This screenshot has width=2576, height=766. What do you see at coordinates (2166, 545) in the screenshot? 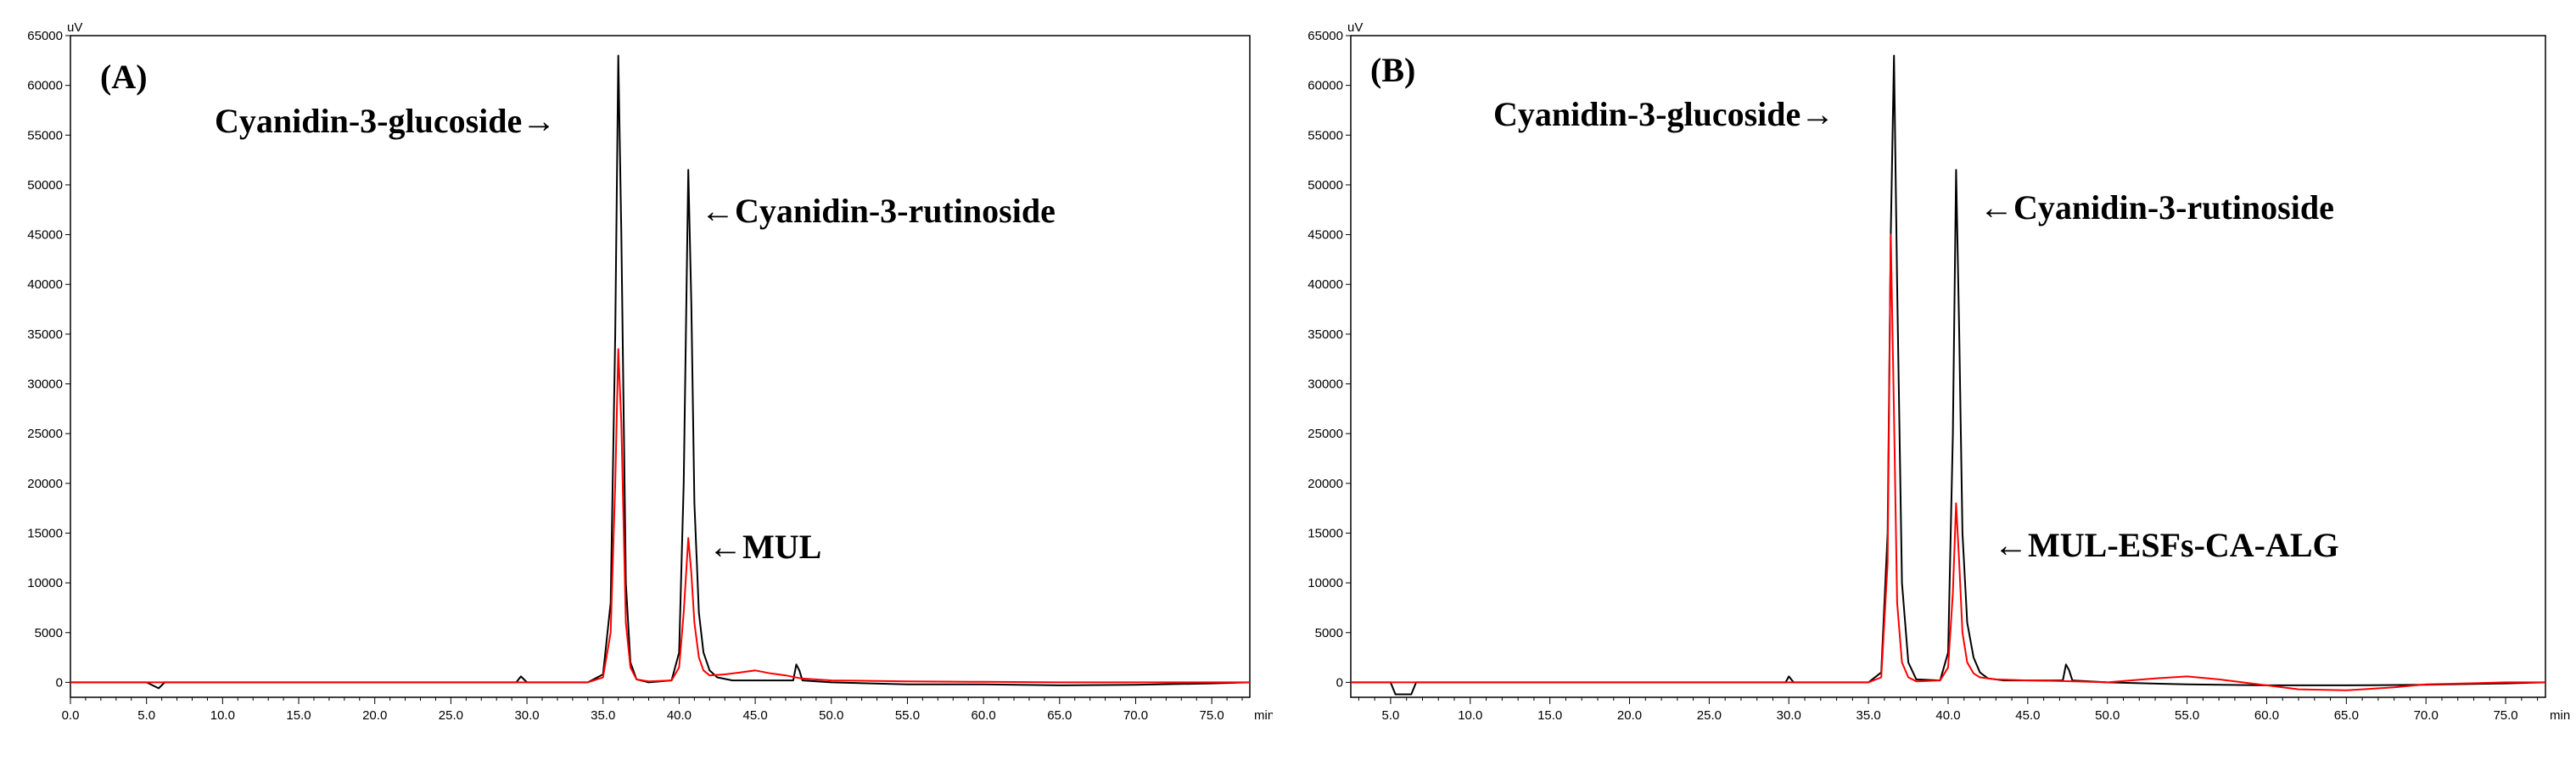
I see `annotation-sample: ←MUL-ESFs-CA-ALG` at bounding box center [2166, 545].